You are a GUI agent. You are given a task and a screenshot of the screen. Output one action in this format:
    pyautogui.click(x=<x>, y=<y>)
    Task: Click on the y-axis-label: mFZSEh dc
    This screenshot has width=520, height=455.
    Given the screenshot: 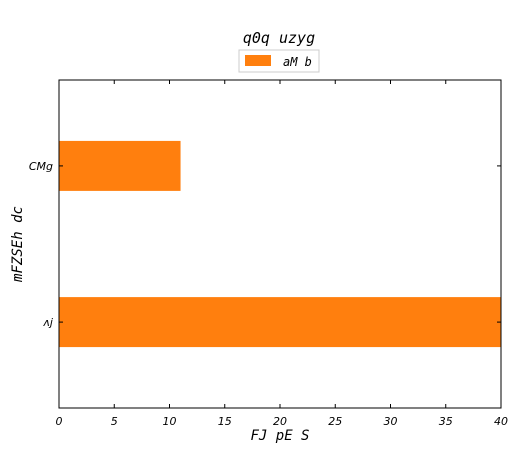 What is the action you would take?
    pyautogui.click(x=18, y=244)
    